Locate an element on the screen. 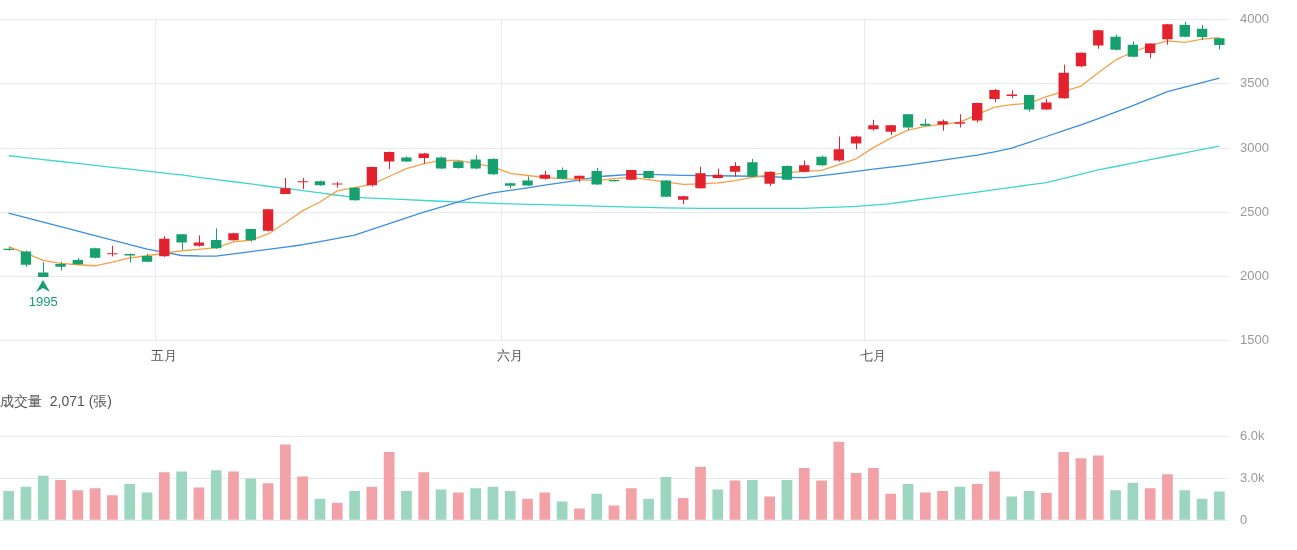  y-tick-label: 4000 is located at coordinates (1254, 19).